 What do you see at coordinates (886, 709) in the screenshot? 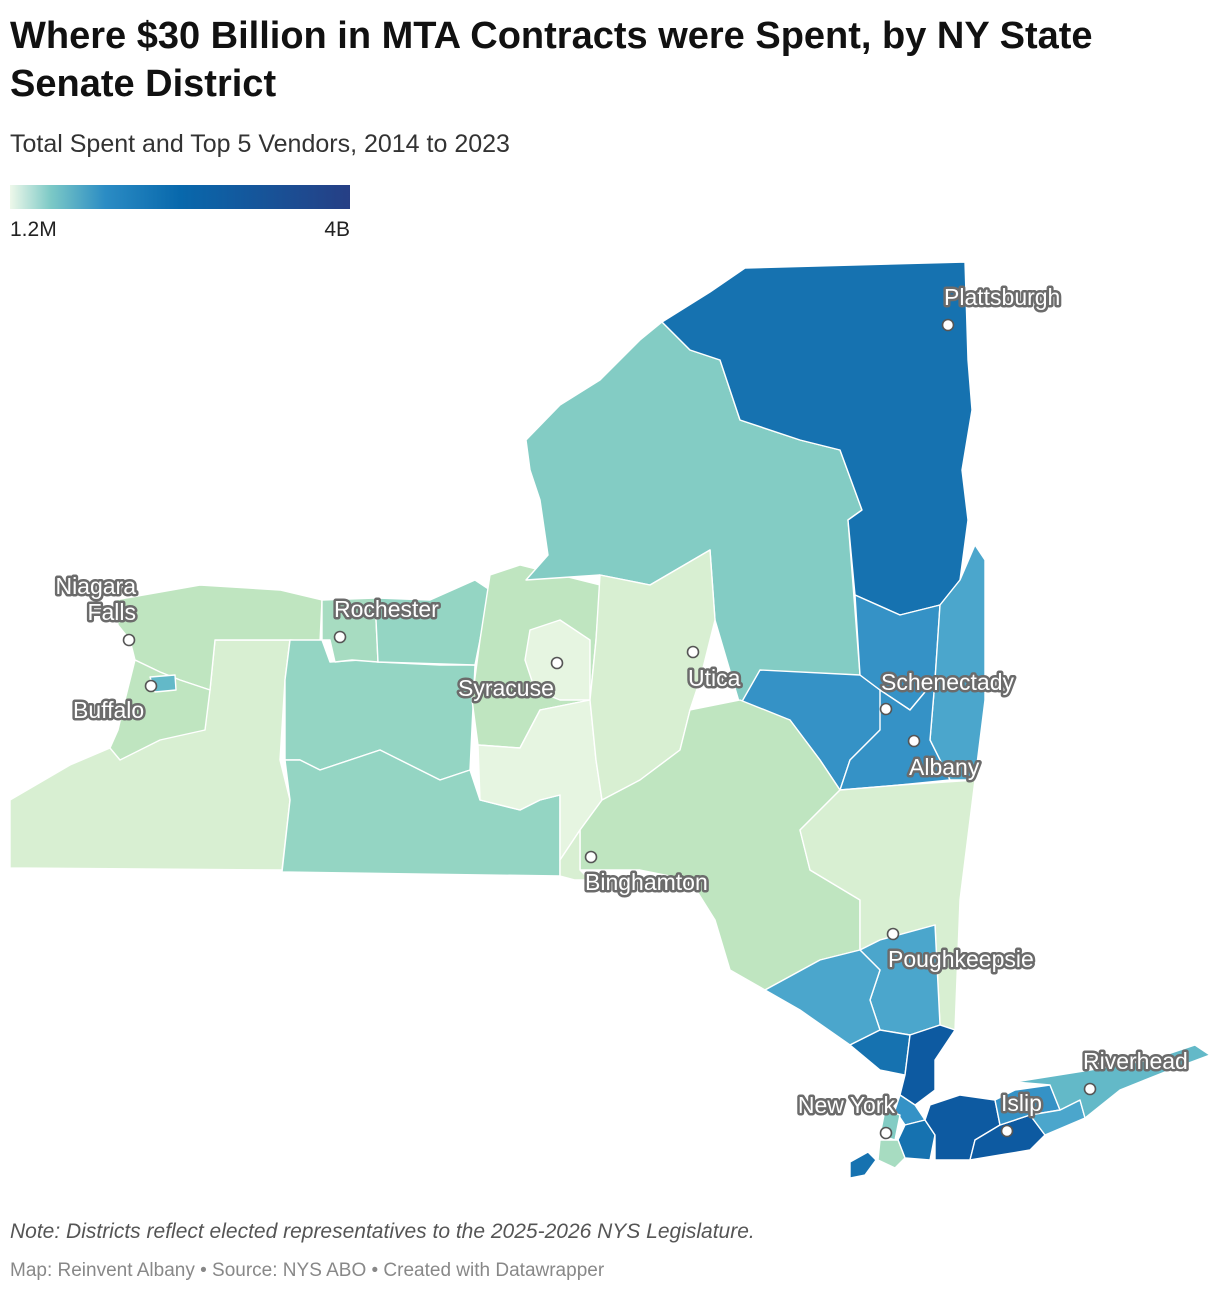
I see `city-dot-schenectady` at bounding box center [886, 709].